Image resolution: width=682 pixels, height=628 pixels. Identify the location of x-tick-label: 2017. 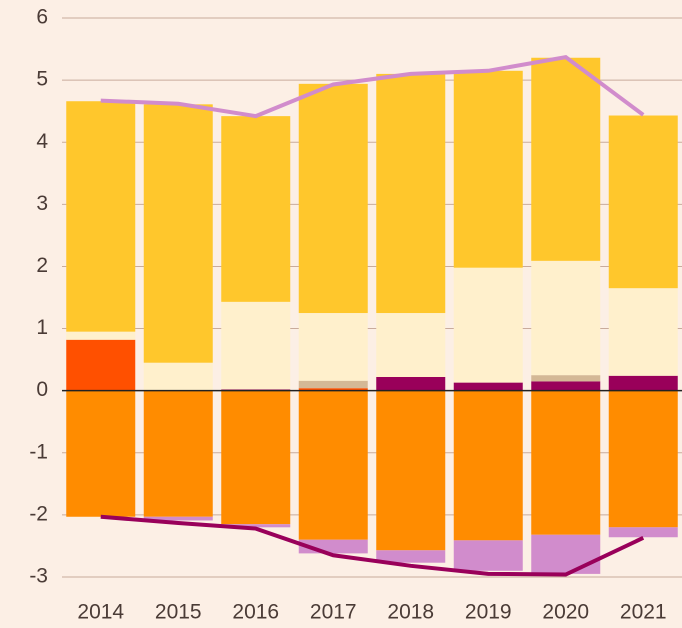
(333, 612).